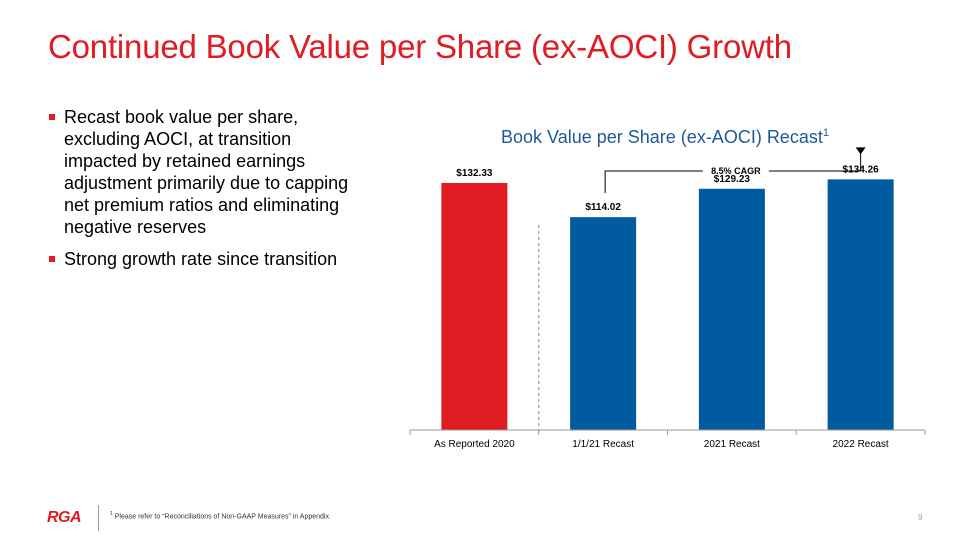  What do you see at coordinates (474, 173) in the screenshot?
I see `data-label: $132.33` at bounding box center [474, 173].